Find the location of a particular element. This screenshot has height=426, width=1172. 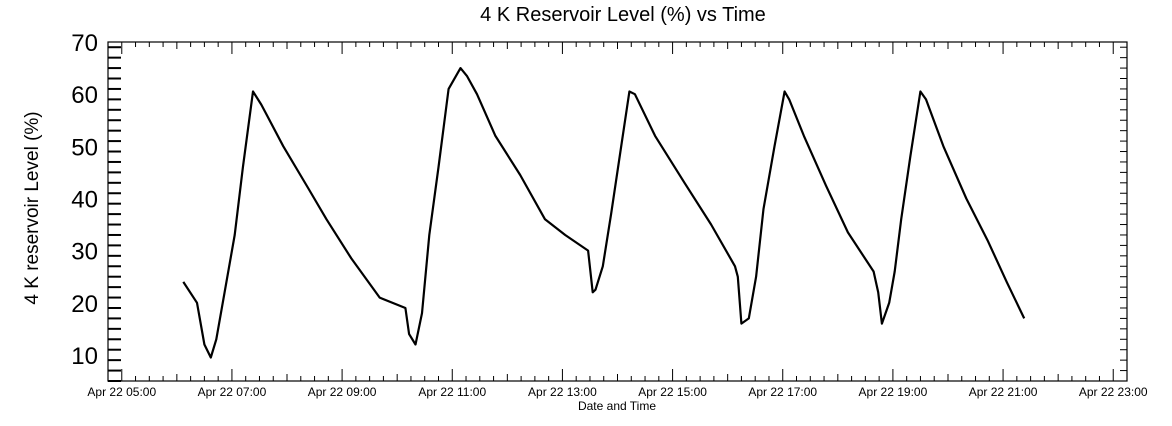

x-tick-label: Apr 22 23:00 is located at coordinates (1113, 392).